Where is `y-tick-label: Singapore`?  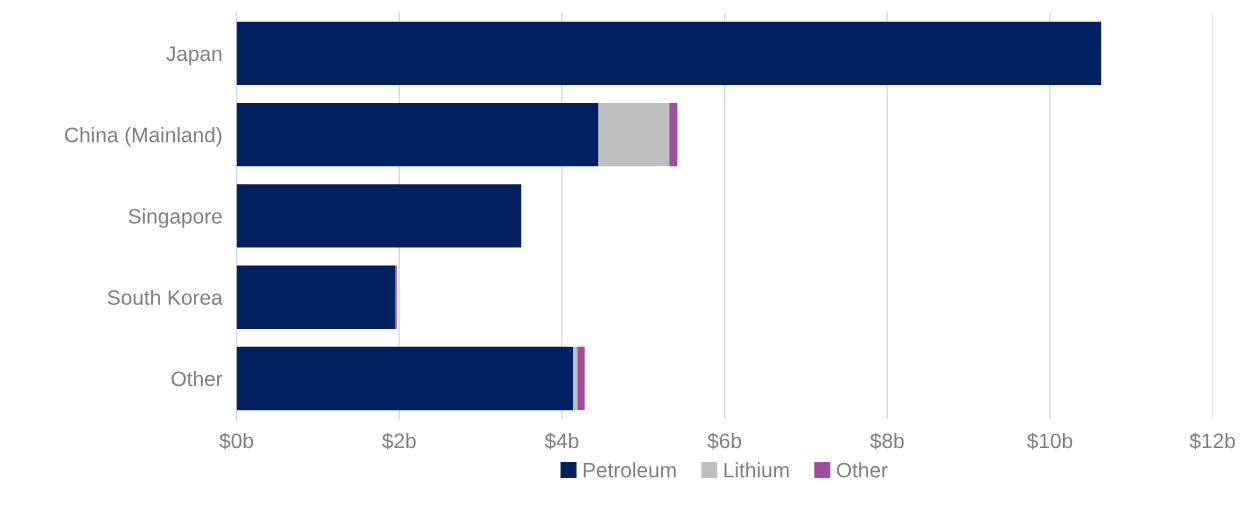 y-tick-label: Singapore is located at coordinates (175, 218).